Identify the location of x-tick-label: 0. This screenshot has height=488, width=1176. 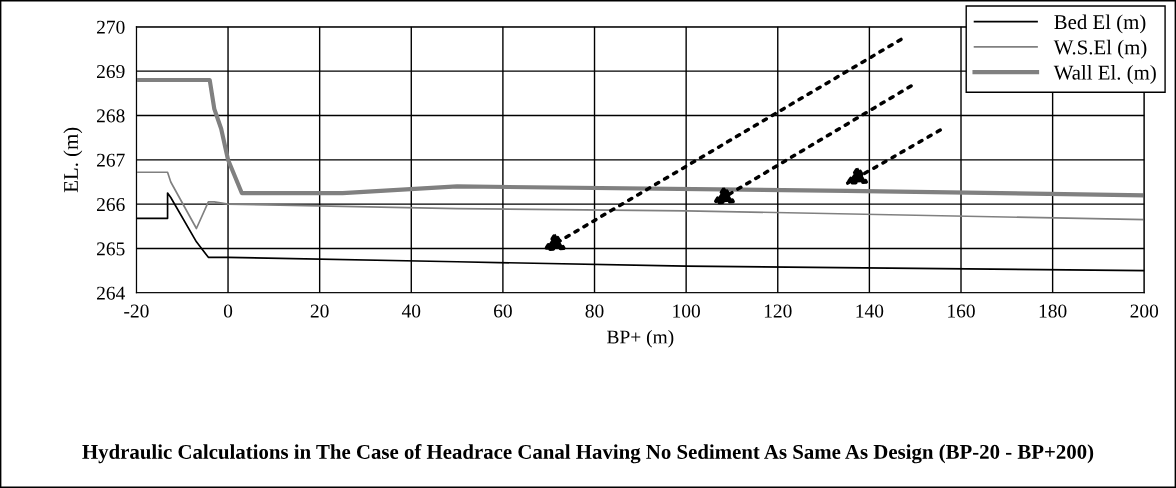
(228, 311).